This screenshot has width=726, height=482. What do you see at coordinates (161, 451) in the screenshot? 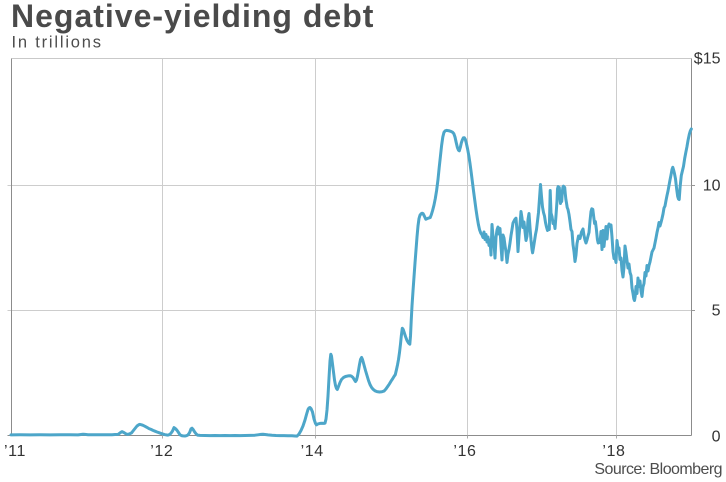
I see `svg-text: ’12` at bounding box center [161, 451].